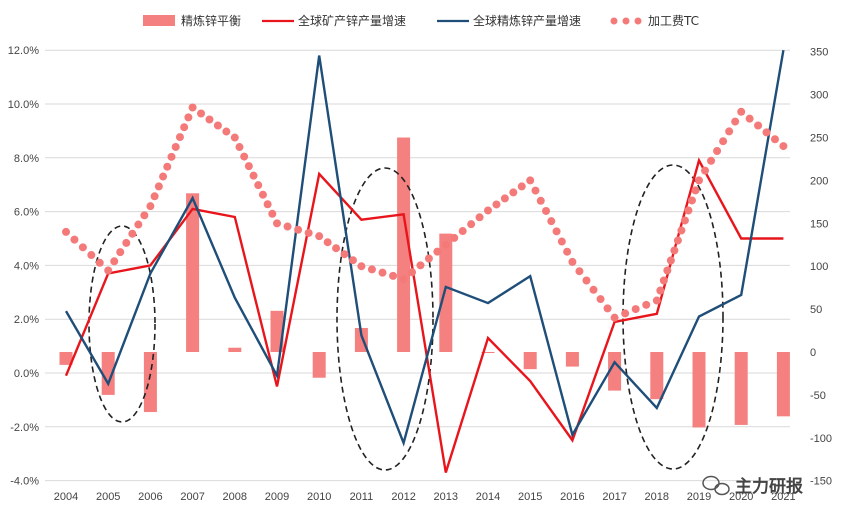 The height and width of the screenshot is (523, 844). What do you see at coordinates (23, 51) in the screenshot?
I see `left-tick-label: 12.0%` at bounding box center [23, 51].